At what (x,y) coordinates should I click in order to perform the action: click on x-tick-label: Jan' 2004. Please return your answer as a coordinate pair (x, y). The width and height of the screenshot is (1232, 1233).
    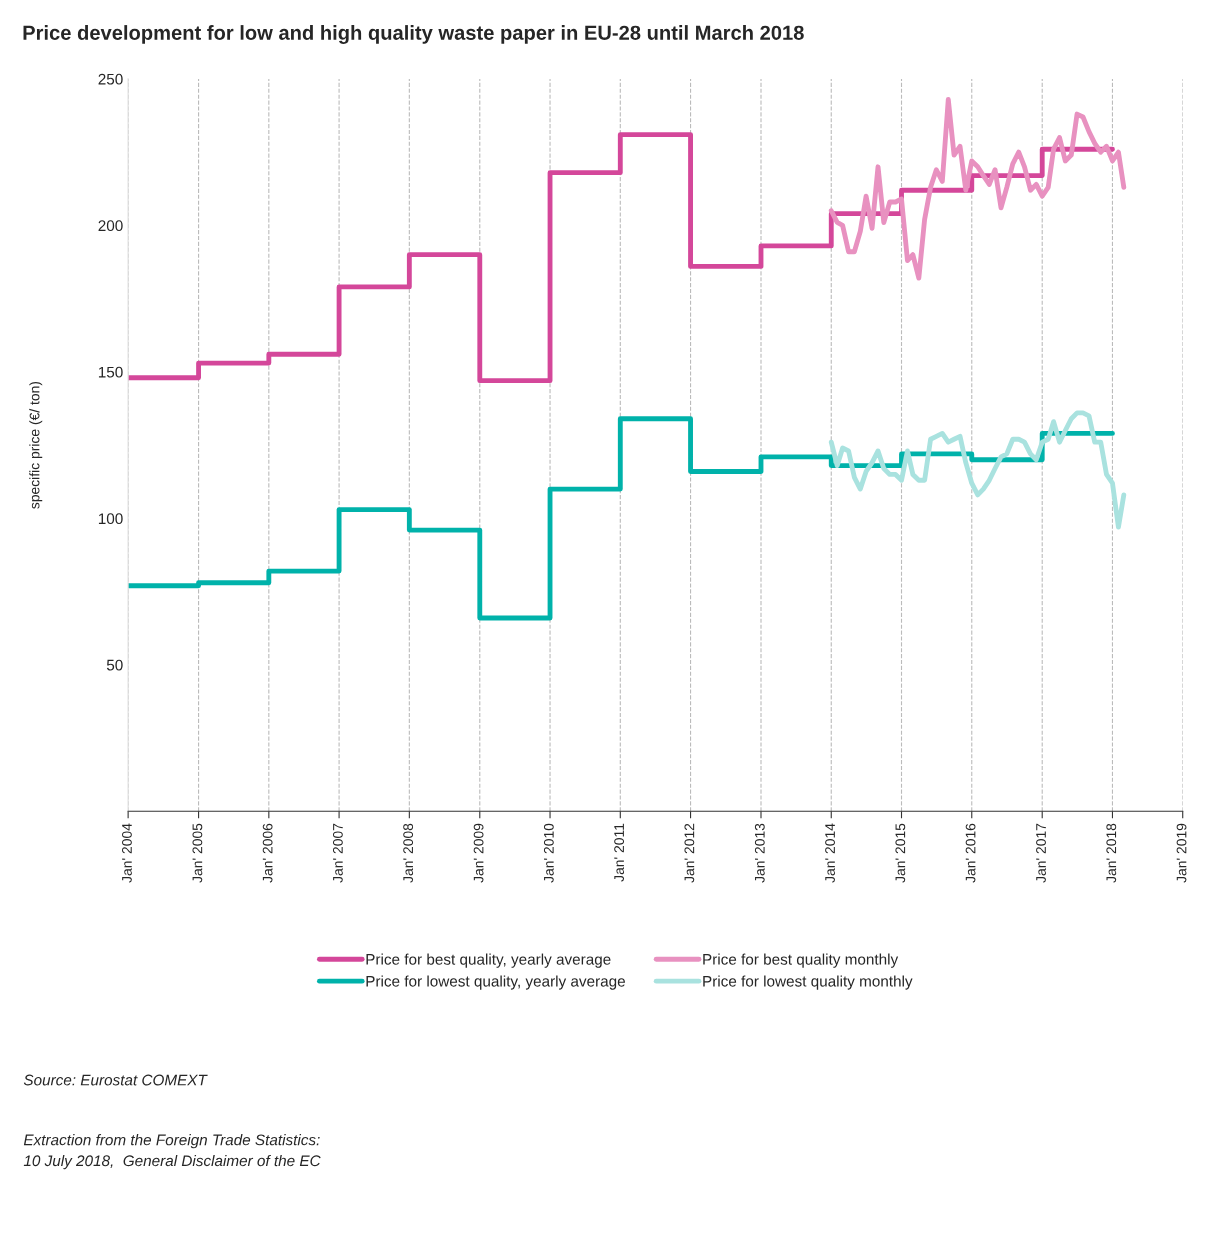
    Looking at the image, I should click on (127, 853).